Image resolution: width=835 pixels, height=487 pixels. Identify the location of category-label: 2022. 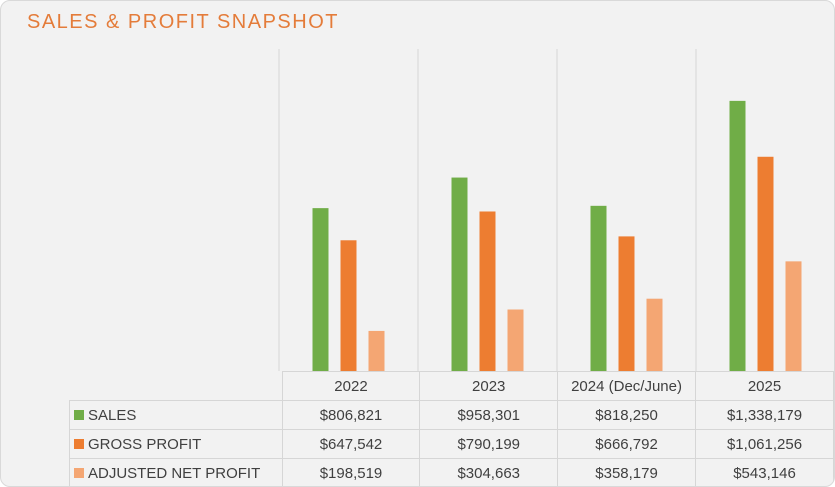
(351, 386).